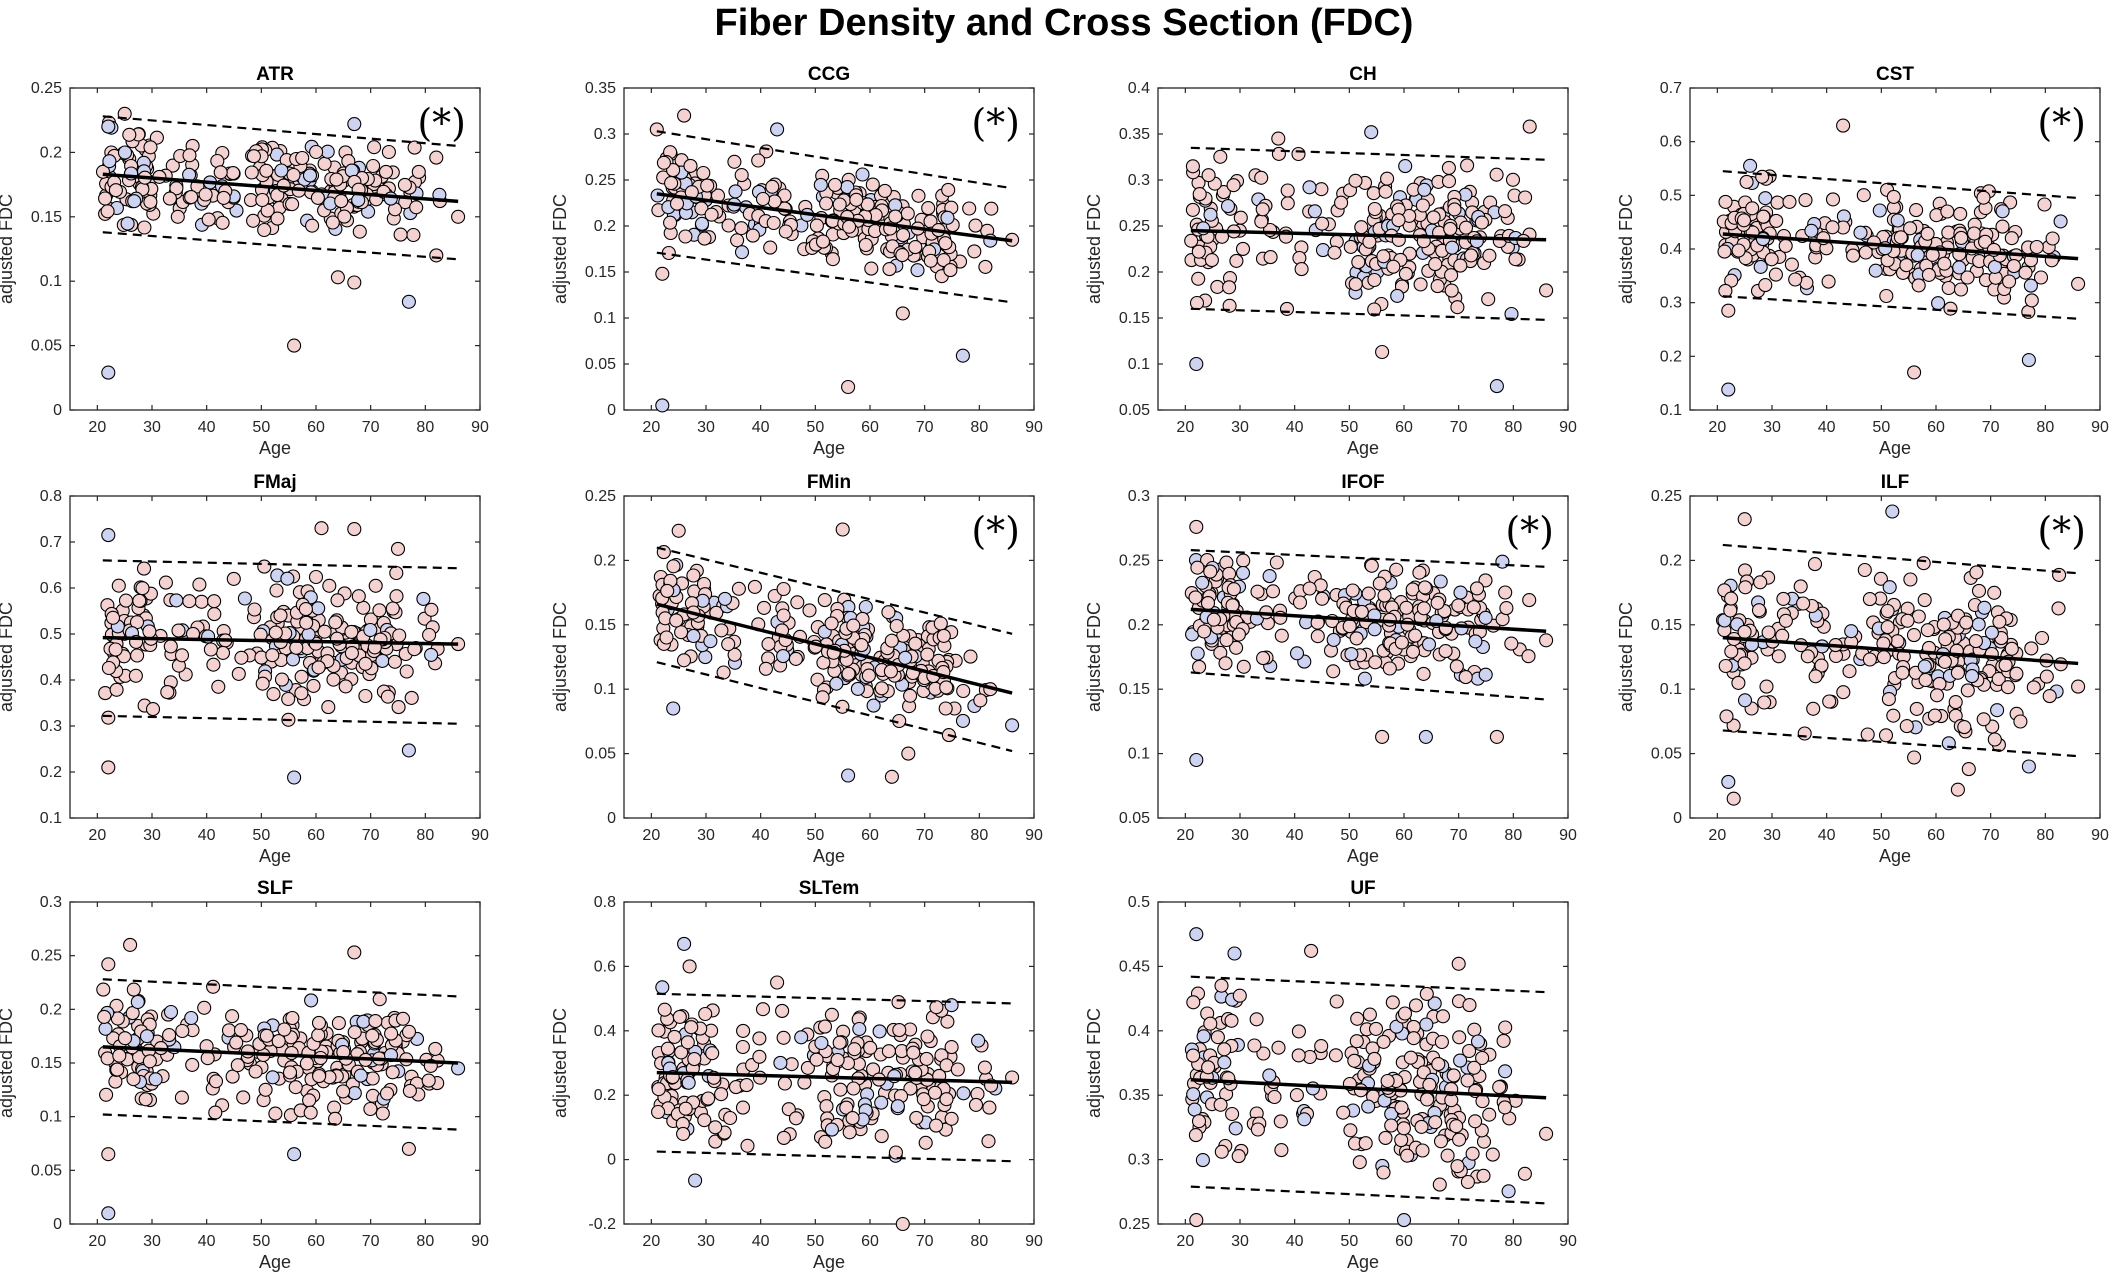 The image size is (2128, 1280). I want to click on subplot-title: ILF, so click(1895, 482).